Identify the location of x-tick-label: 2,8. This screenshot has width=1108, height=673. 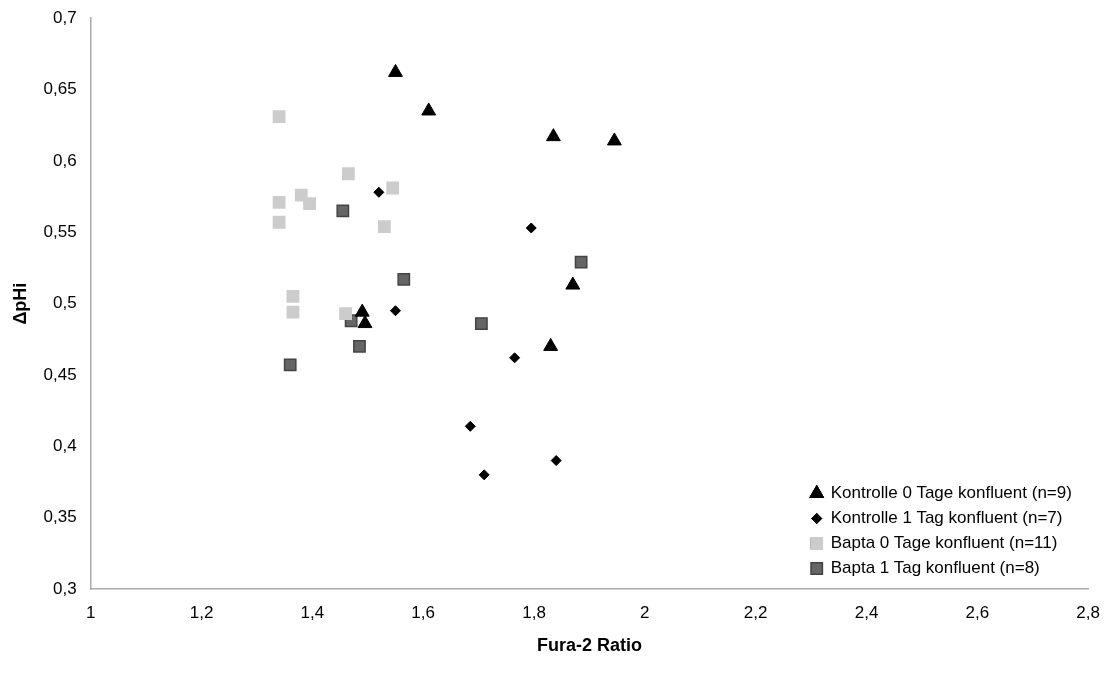
(1088, 612).